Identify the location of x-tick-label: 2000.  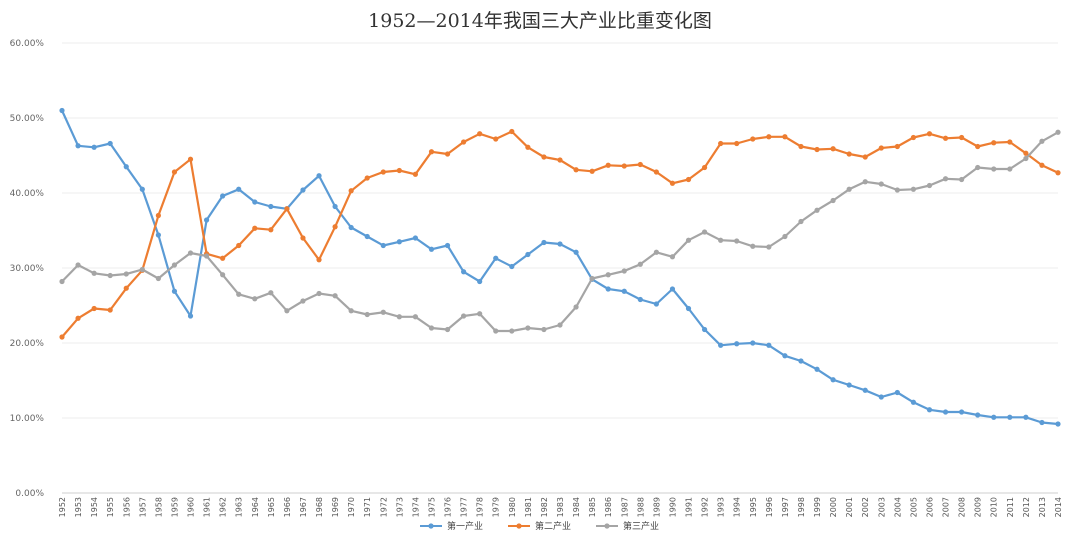
(833, 507).